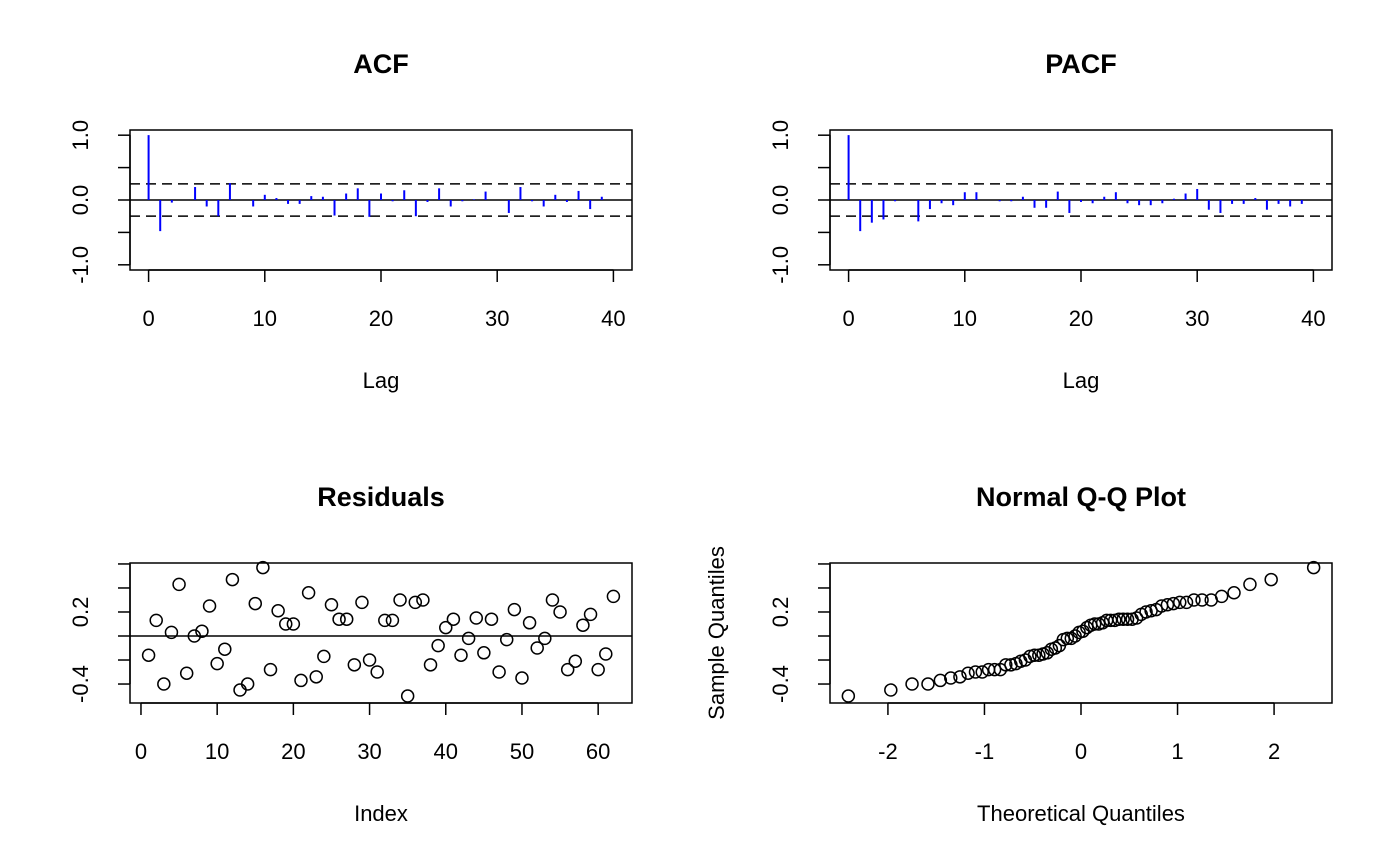 The width and height of the screenshot is (1400, 865). What do you see at coordinates (613, 318) in the screenshot?
I see `x-tick-label: 40` at bounding box center [613, 318].